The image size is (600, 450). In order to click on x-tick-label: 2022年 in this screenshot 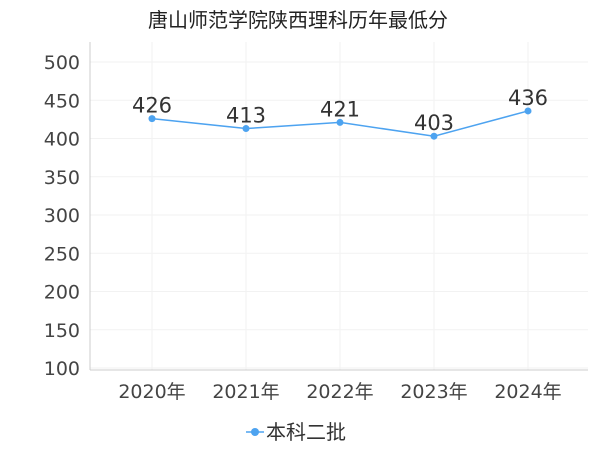, I will do `click(339, 392)`.